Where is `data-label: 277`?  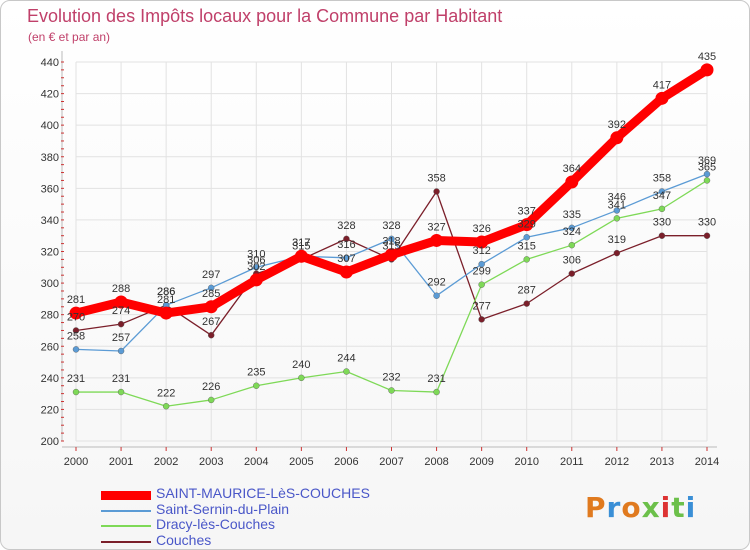
data-label: 277 is located at coordinates (481, 306).